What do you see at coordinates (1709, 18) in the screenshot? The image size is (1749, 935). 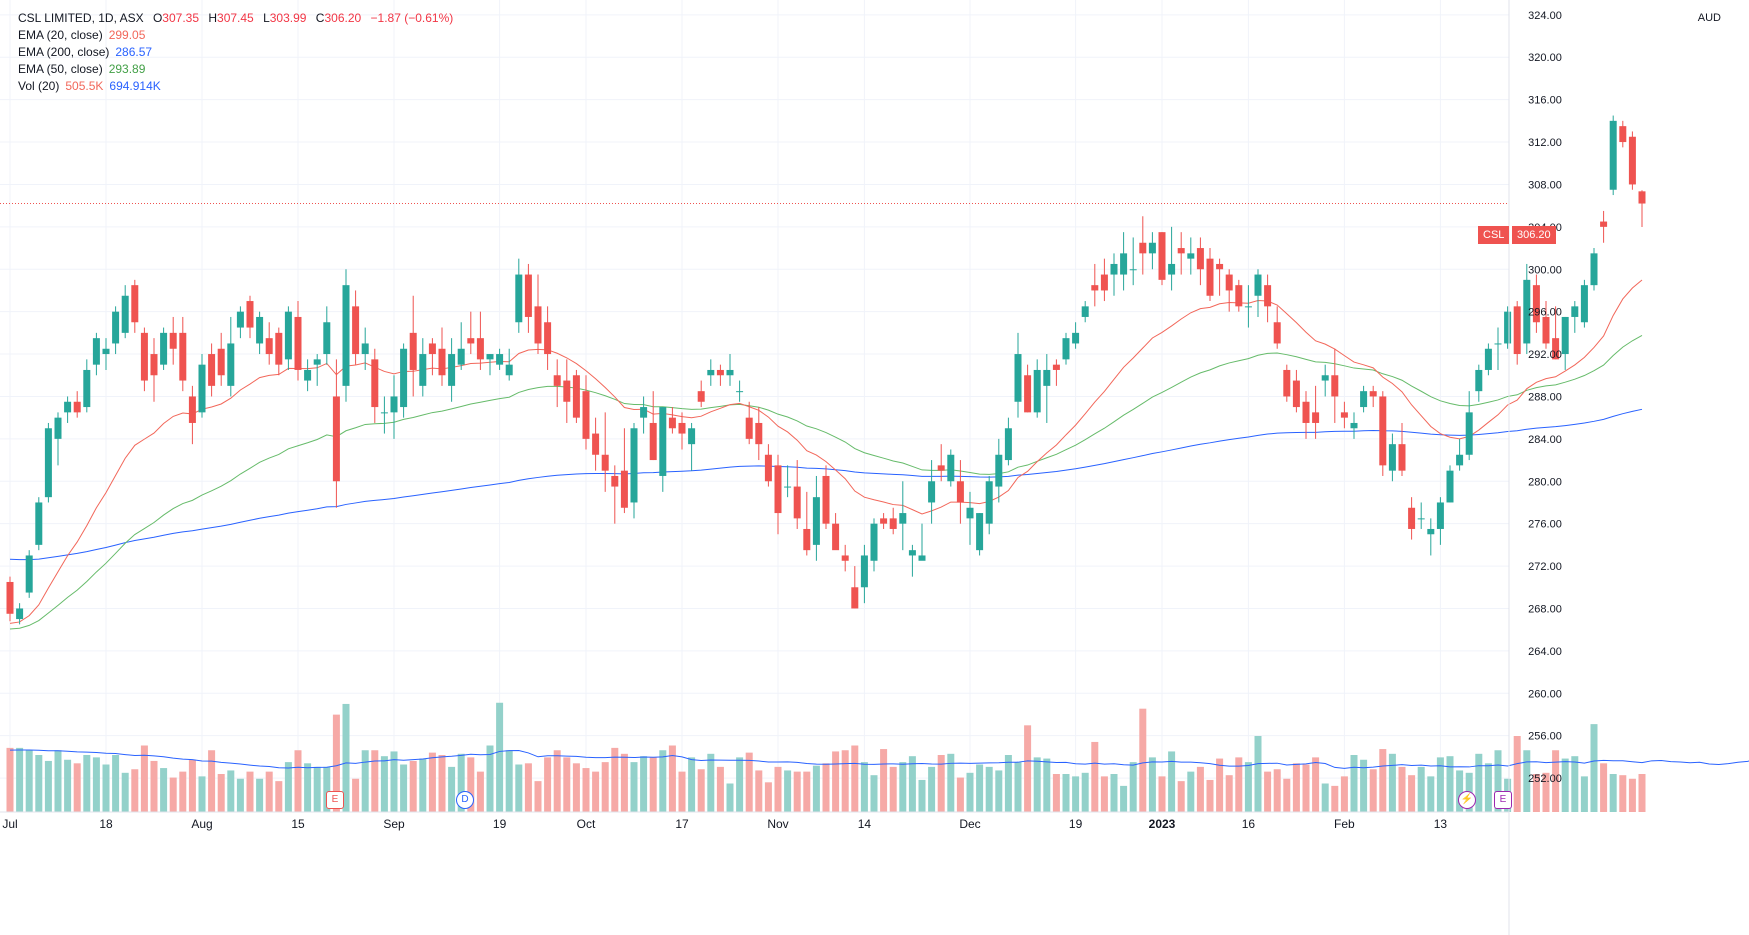 I see `currency-label: AUD` at bounding box center [1709, 18].